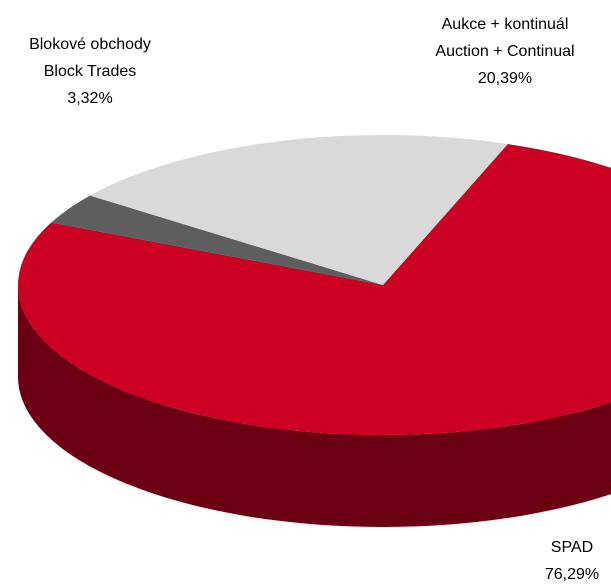 Image resolution: width=611 pixels, height=586 pixels. Describe the element at coordinates (572, 547) in the screenshot. I see `slice-label: SPAD` at that location.